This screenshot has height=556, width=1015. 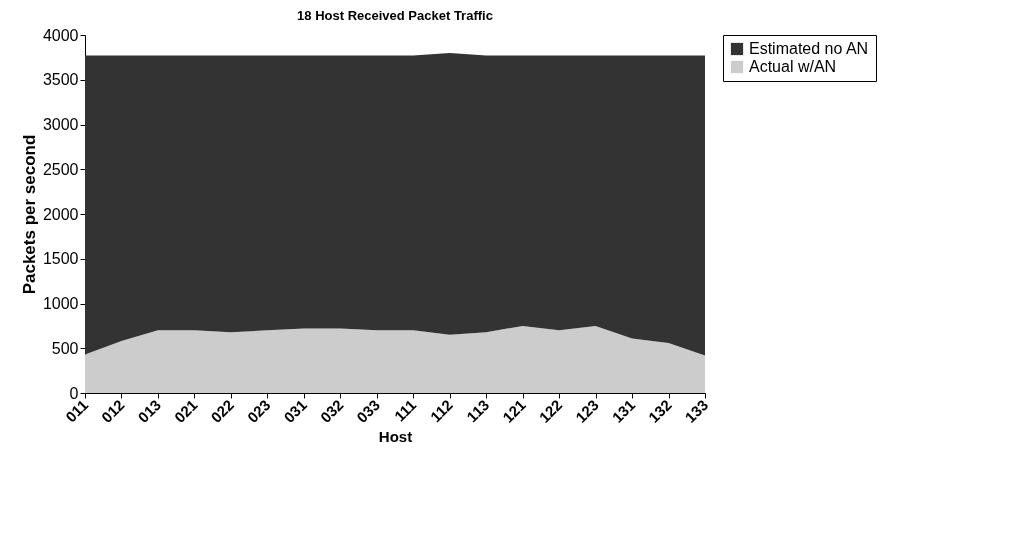 I want to click on x-tick-label: 122, so click(x=550, y=411).